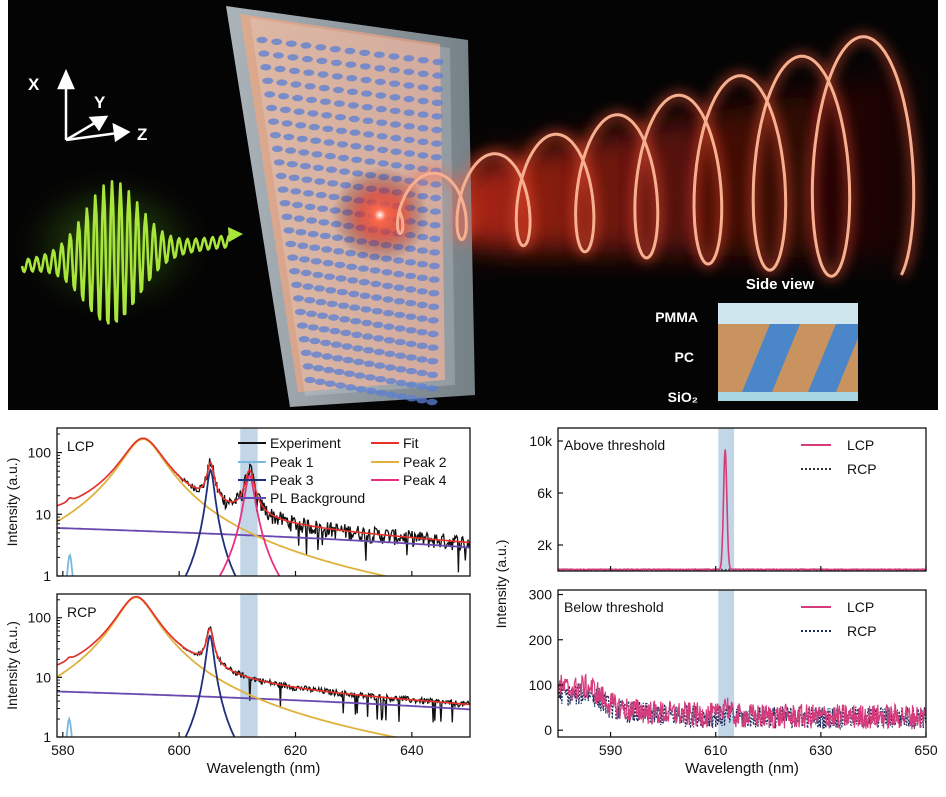 The height and width of the screenshot is (797, 946). What do you see at coordinates (425, 462) in the screenshot?
I see `legend-label-peak-2: Peak 2` at bounding box center [425, 462].